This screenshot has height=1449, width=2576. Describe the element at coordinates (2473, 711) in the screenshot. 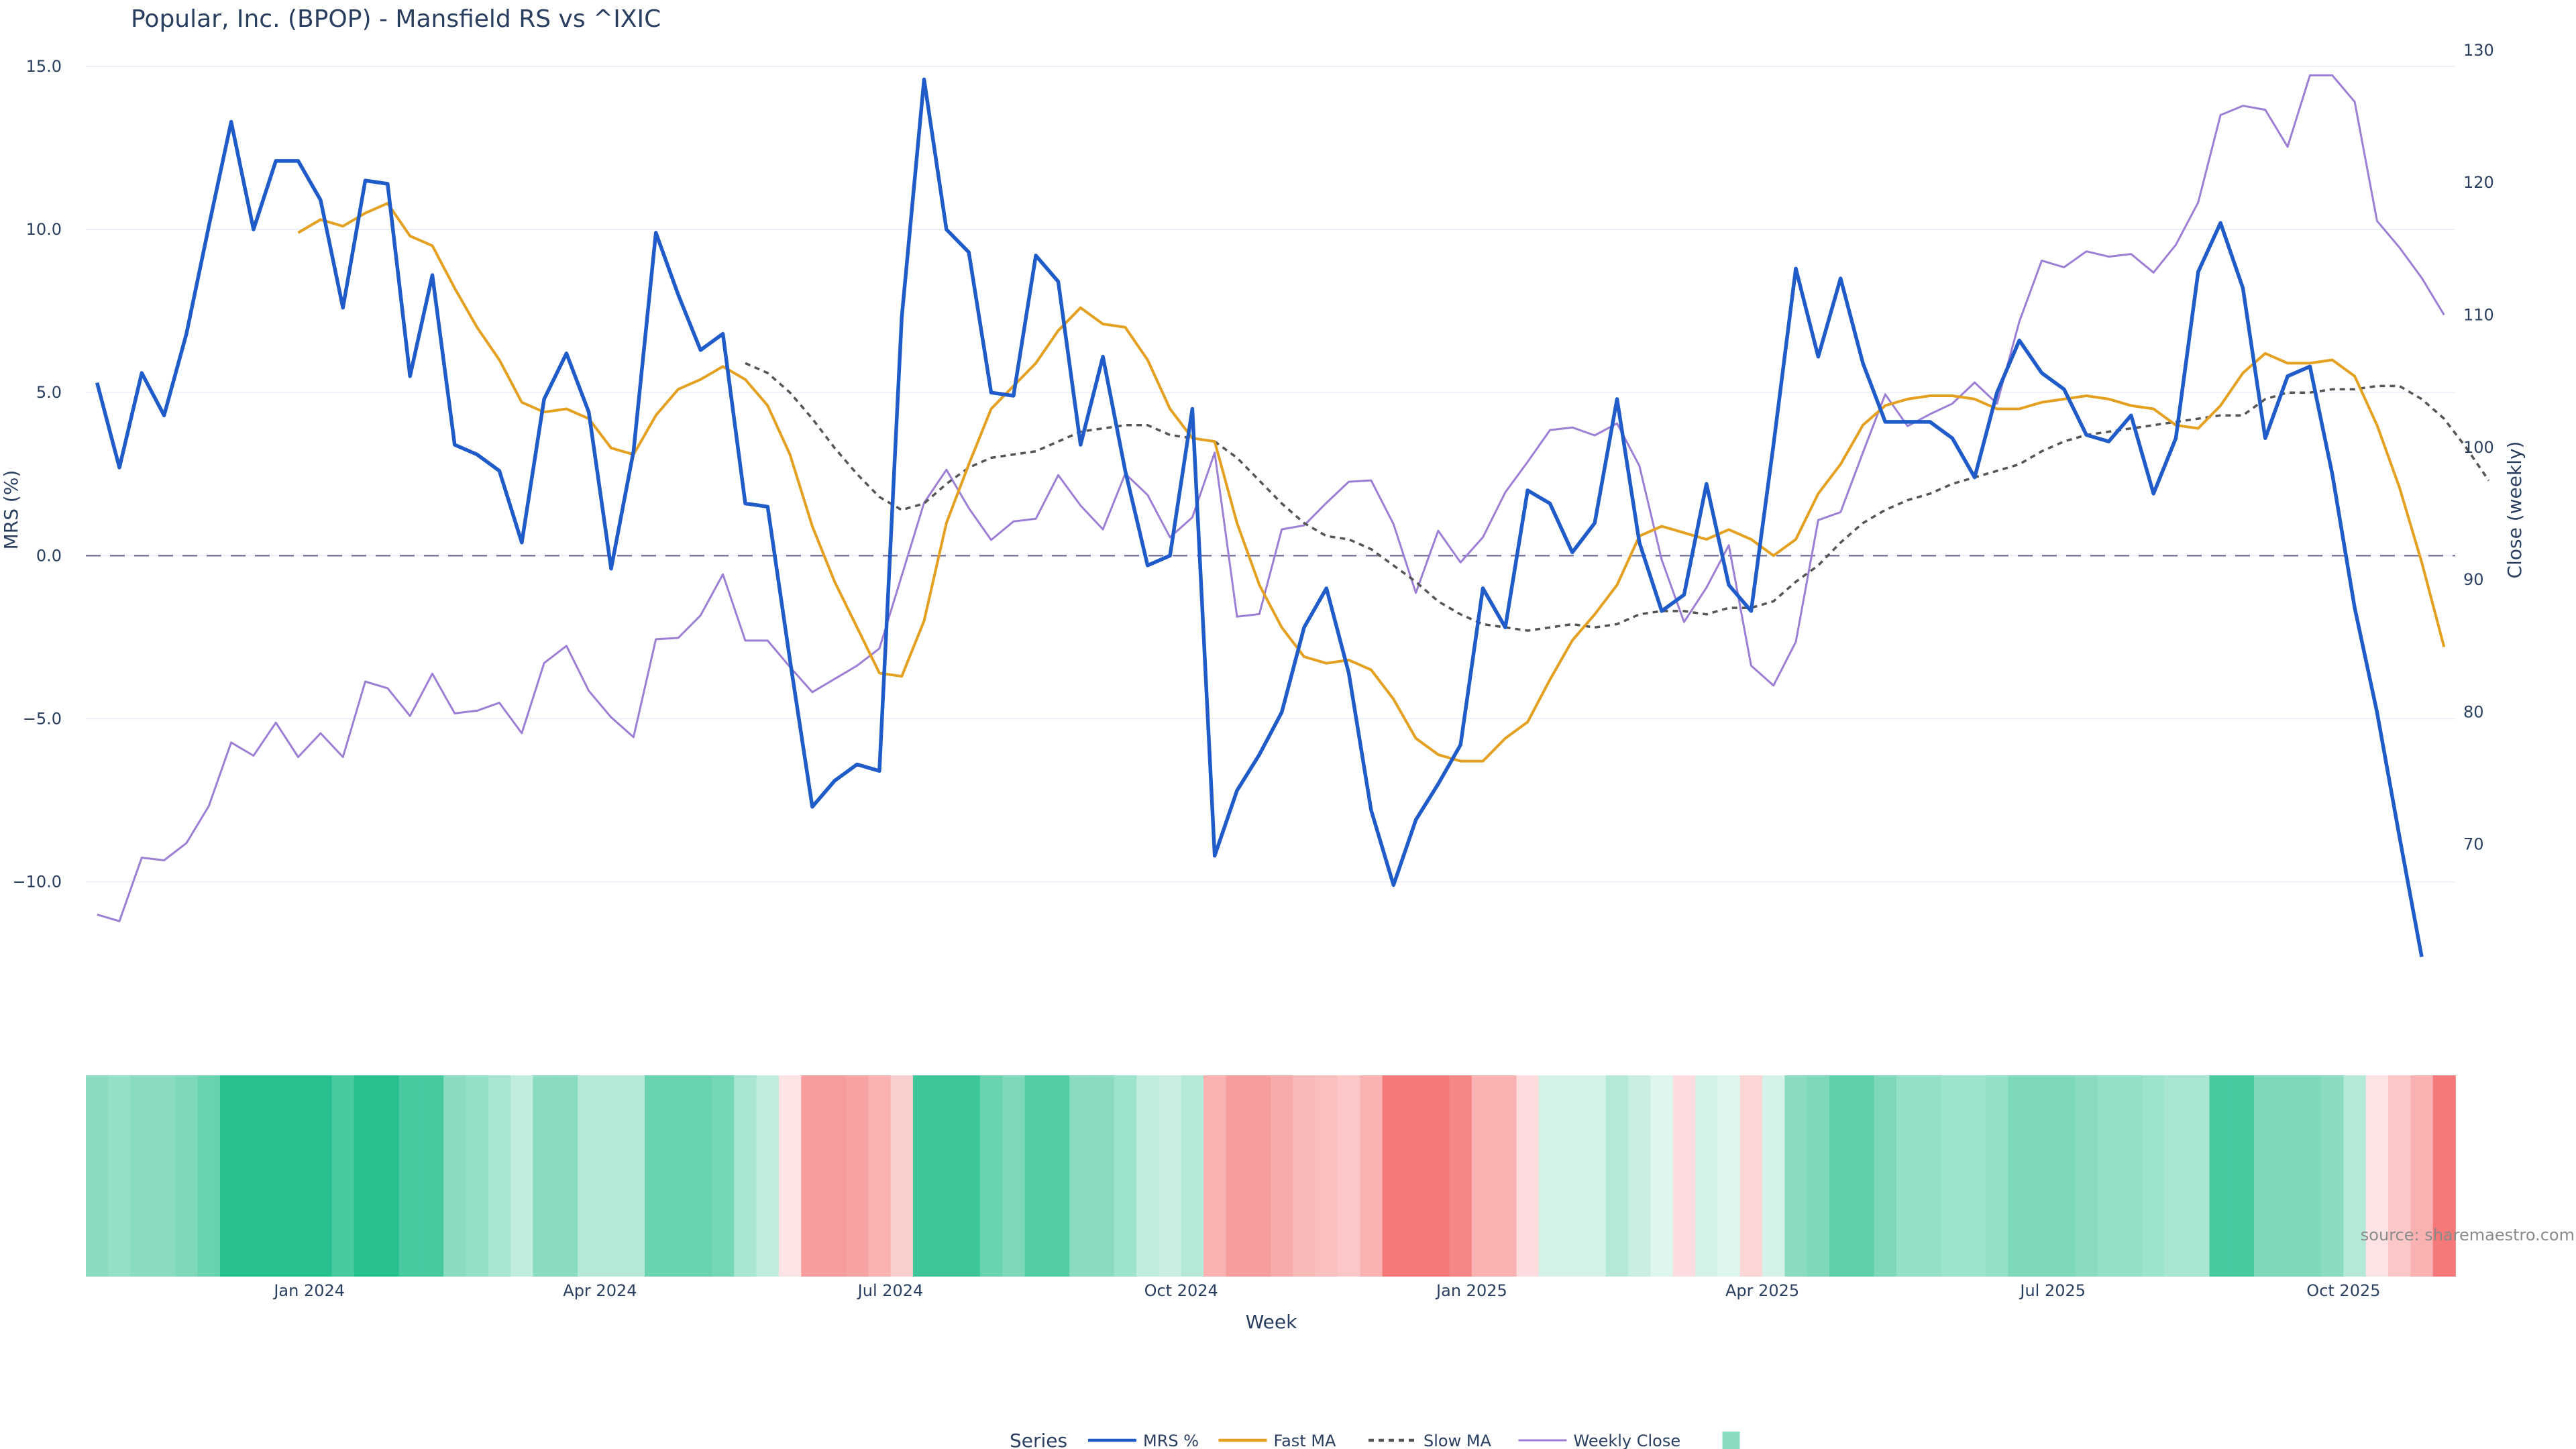

I see `y2-tick-label: 80` at that location.